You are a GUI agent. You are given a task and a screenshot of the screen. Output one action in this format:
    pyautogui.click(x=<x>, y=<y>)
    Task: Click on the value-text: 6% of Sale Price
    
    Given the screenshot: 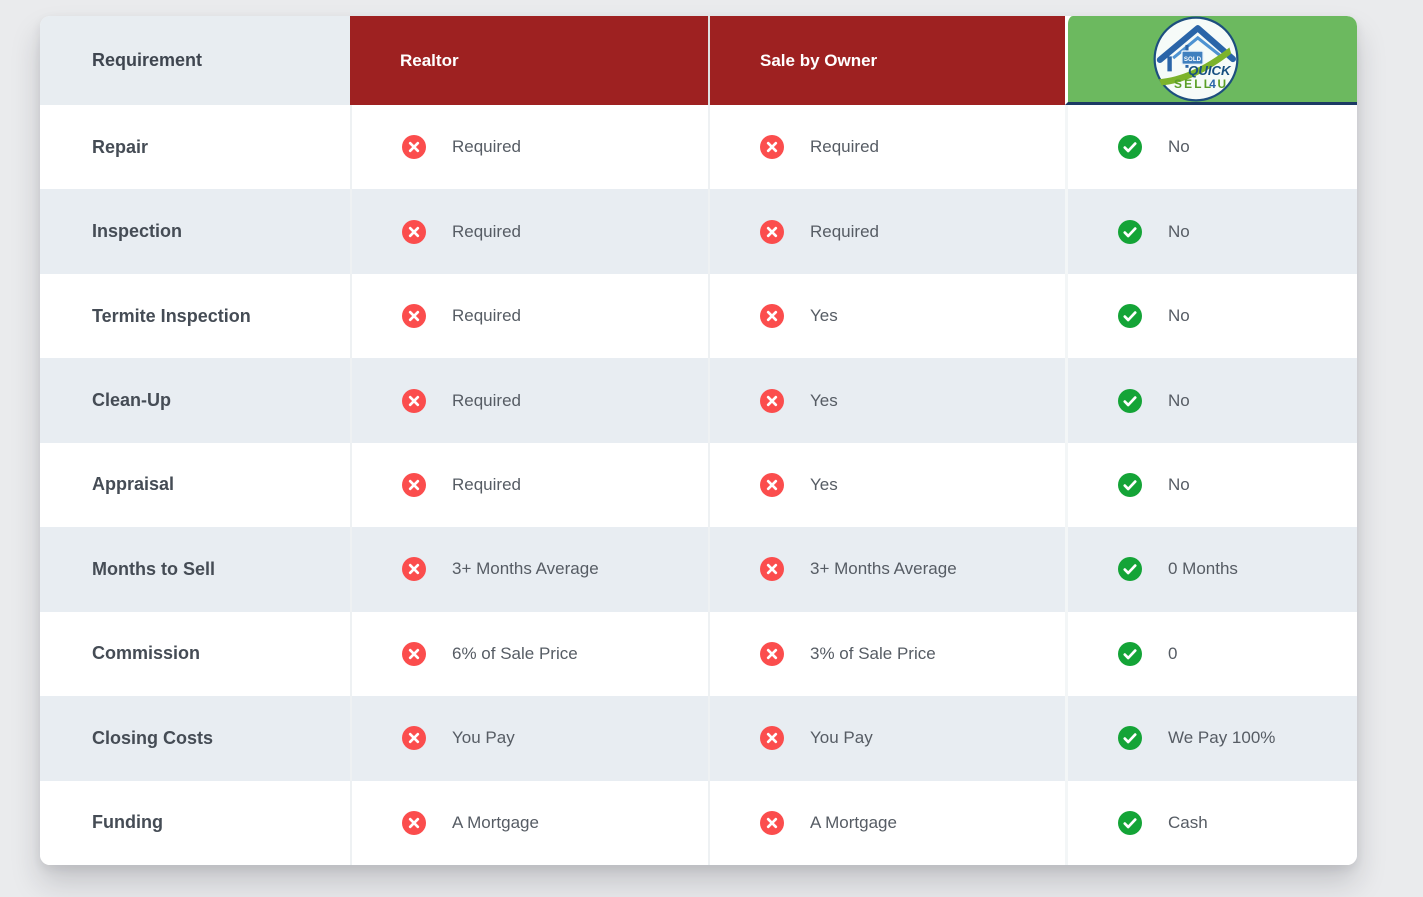 What is the action you would take?
    pyautogui.click(x=515, y=653)
    